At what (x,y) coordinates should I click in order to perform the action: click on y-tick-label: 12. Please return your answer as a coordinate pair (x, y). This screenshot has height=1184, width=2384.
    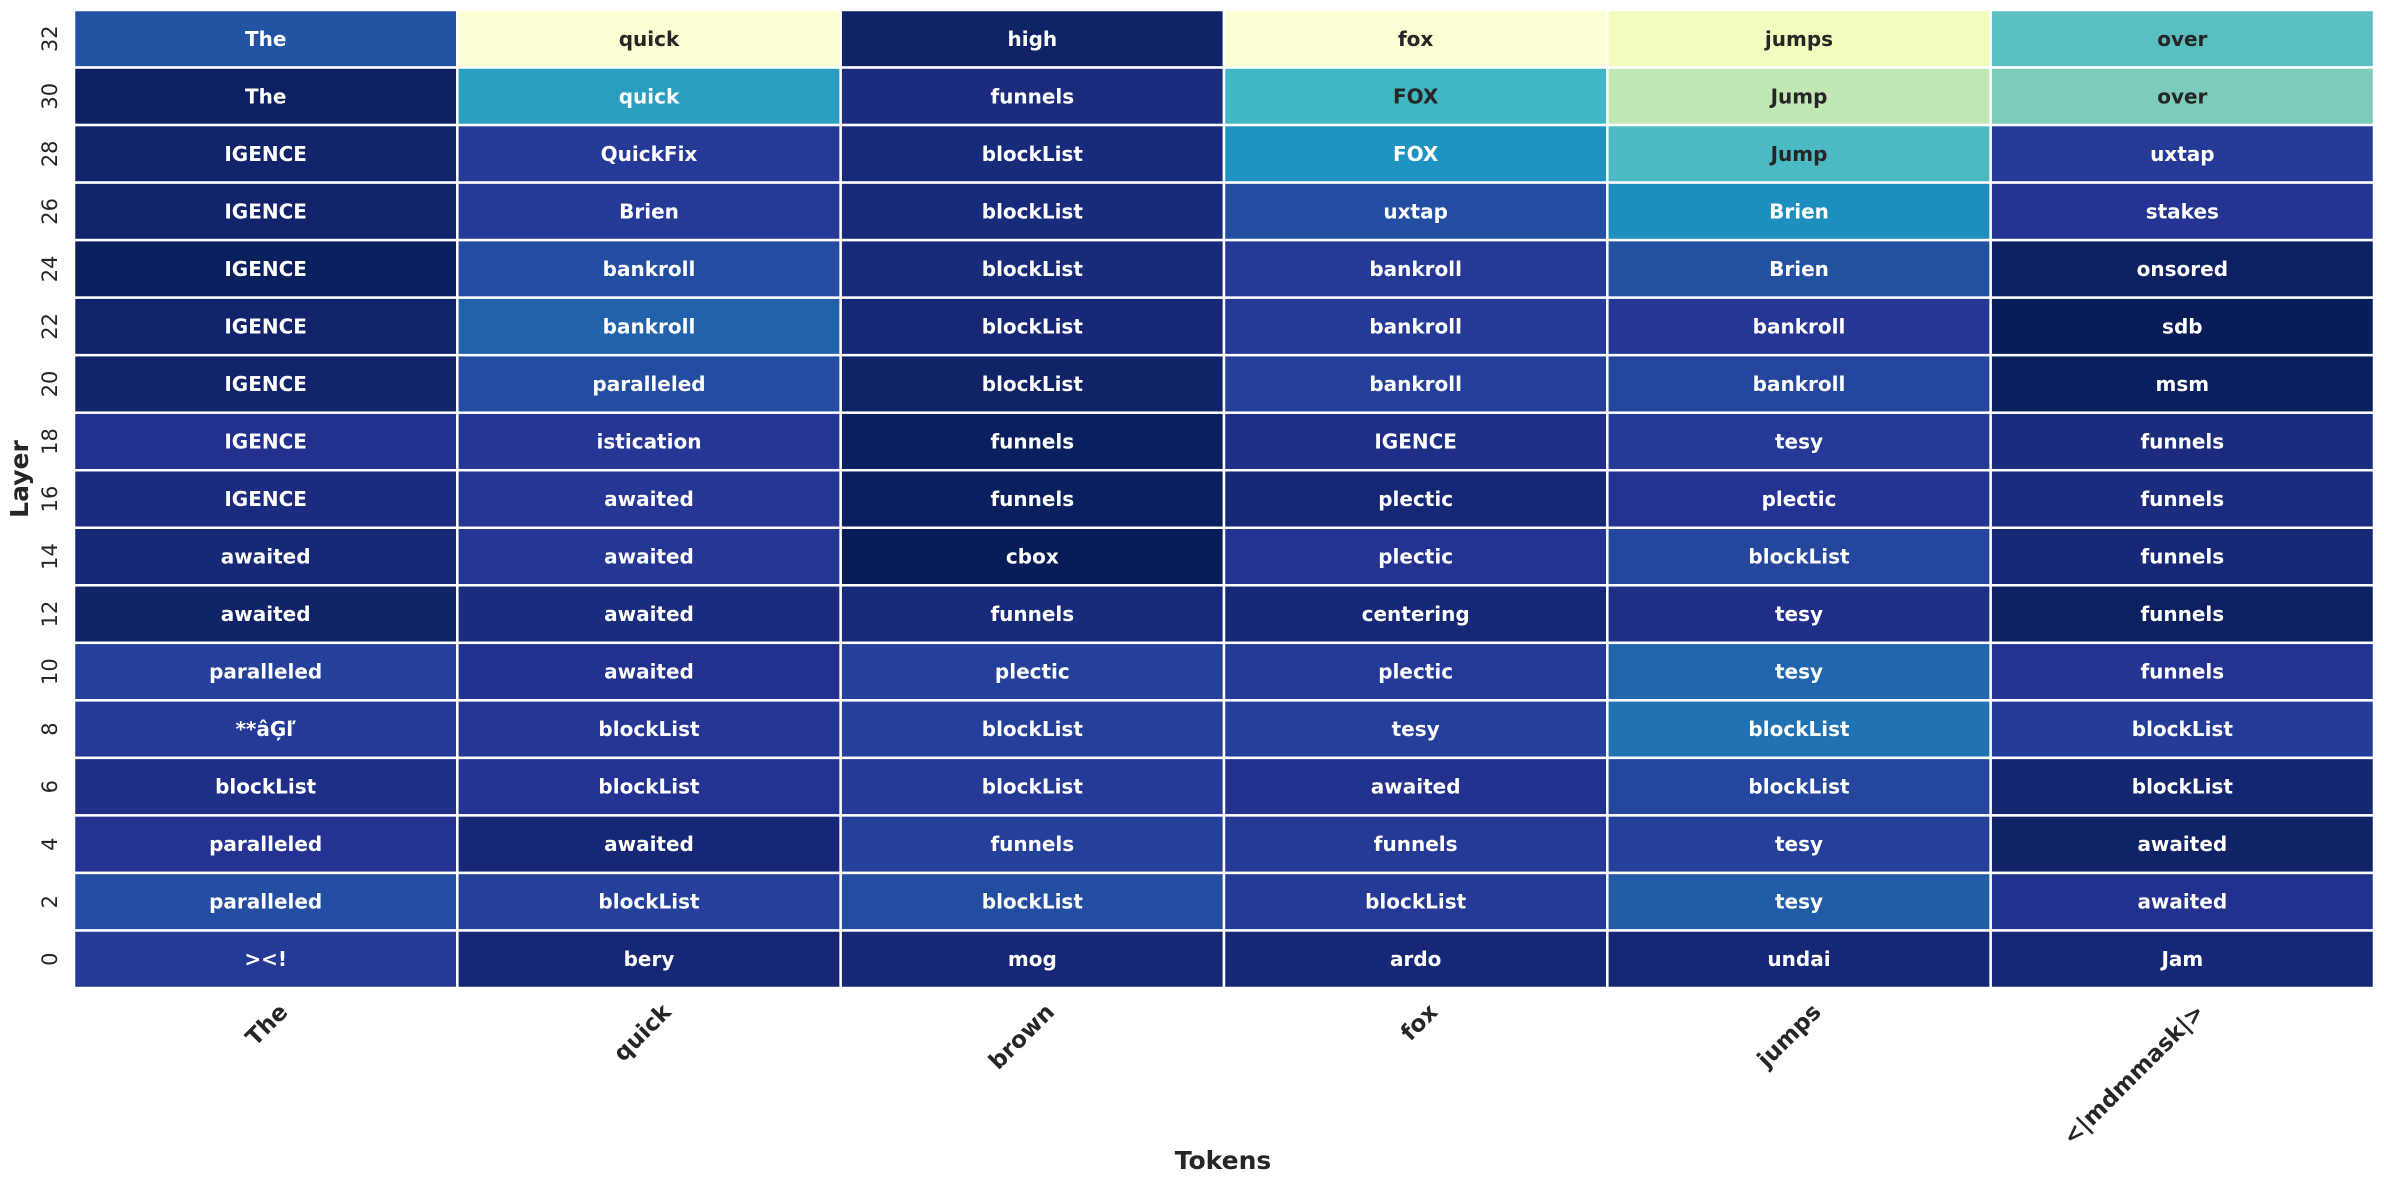
    Looking at the image, I should click on (50, 614).